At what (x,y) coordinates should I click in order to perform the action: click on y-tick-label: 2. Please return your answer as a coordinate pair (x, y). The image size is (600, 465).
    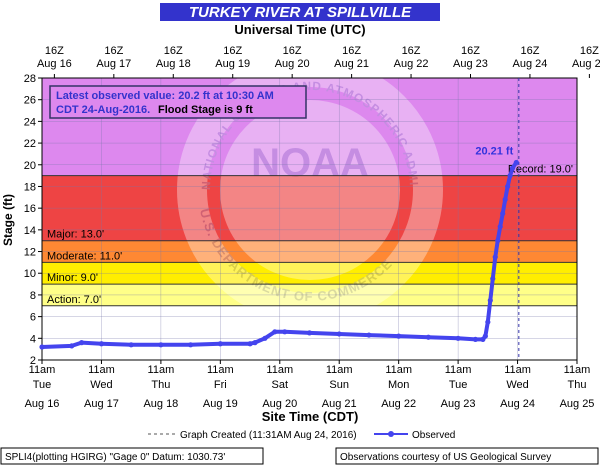
    Looking at the image, I should click on (33, 361).